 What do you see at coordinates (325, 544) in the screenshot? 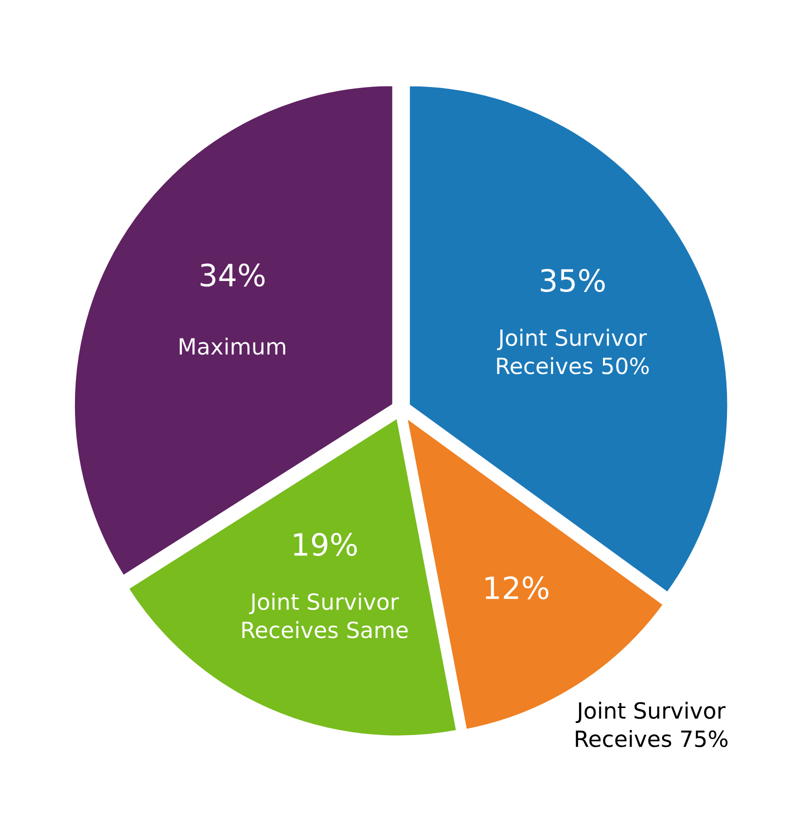
I see `data-label: 19%` at bounding box center [325, 544].